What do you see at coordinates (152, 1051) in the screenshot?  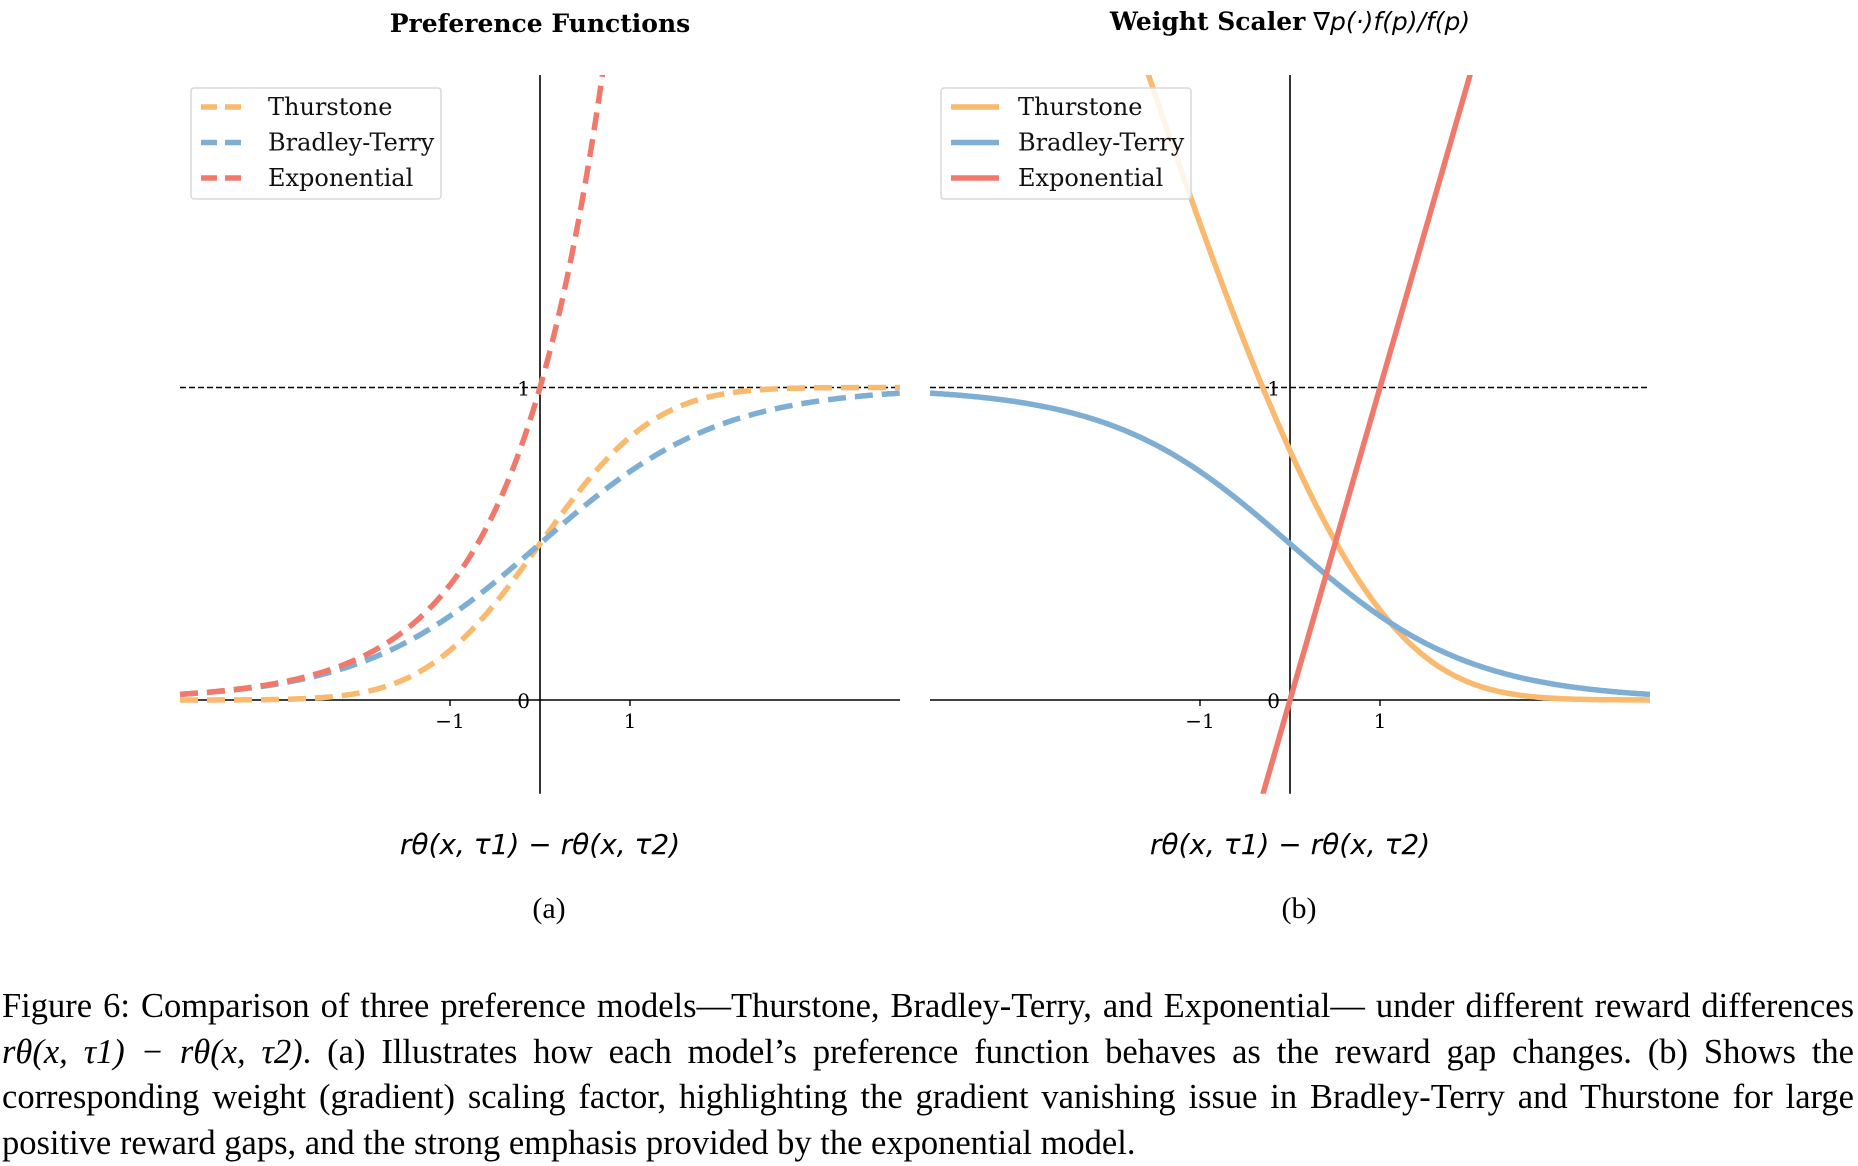 I see `caption-math: rθ(x, τ1) − rθ(x, τ2)` at bounding box center [152, 1051].